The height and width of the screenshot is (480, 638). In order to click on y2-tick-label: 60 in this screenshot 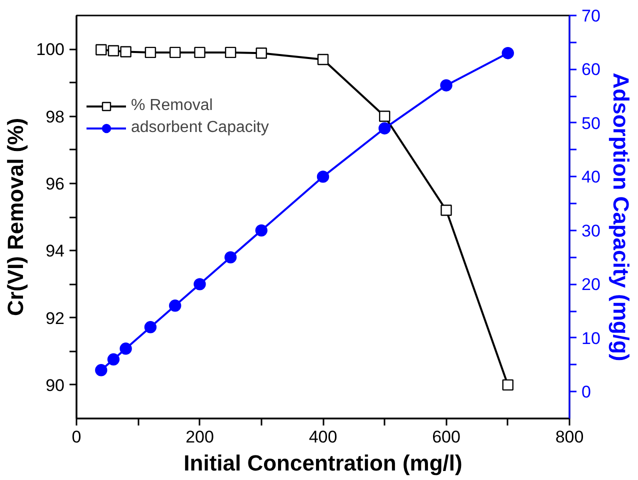, I will do `click(591, 70)`.